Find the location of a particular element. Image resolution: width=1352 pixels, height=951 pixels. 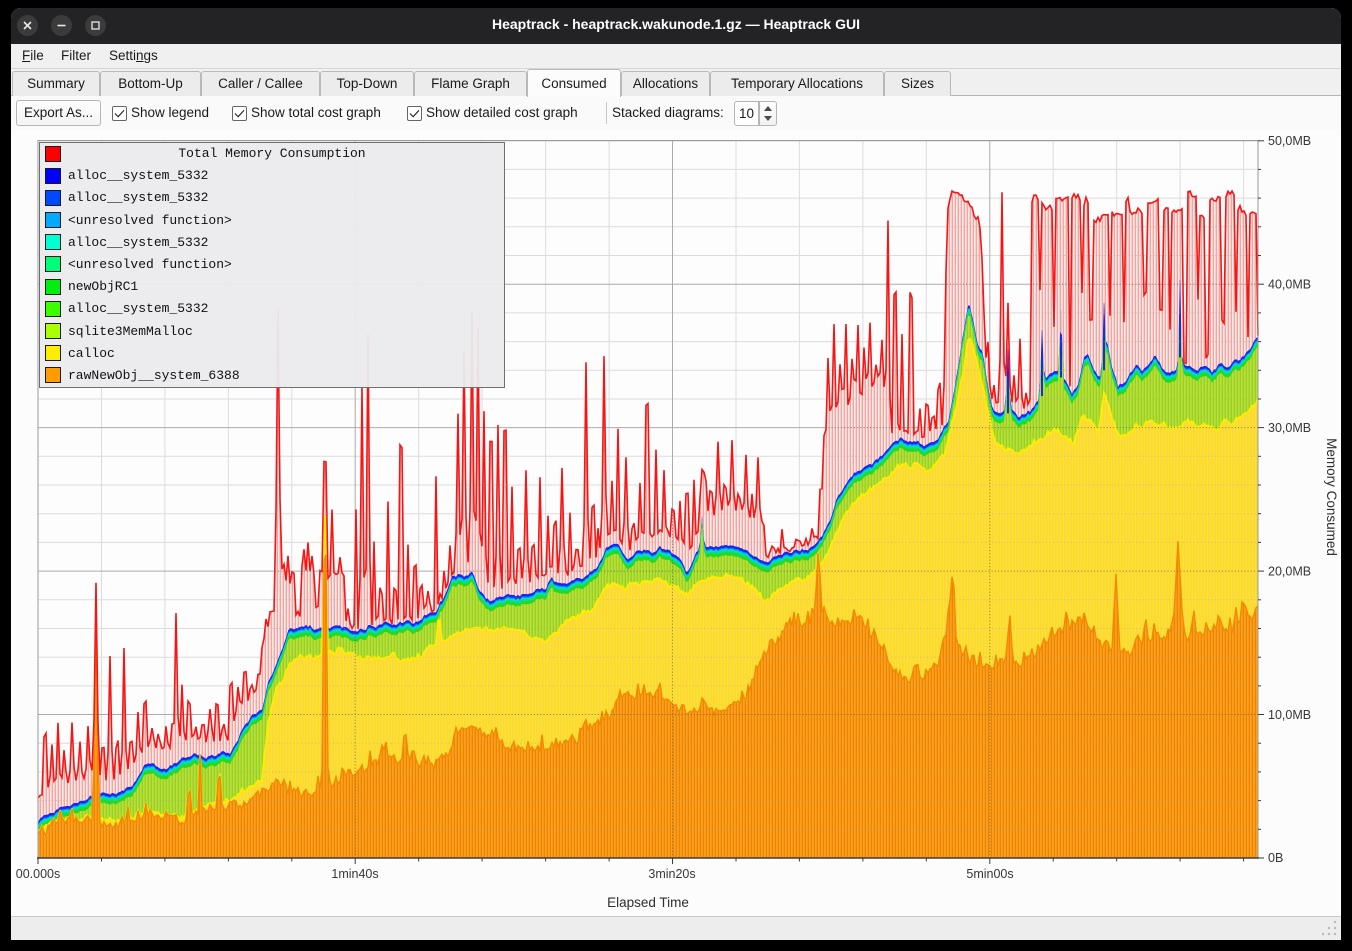

svg-text: 3min20s is located at coordinates (671, 874).